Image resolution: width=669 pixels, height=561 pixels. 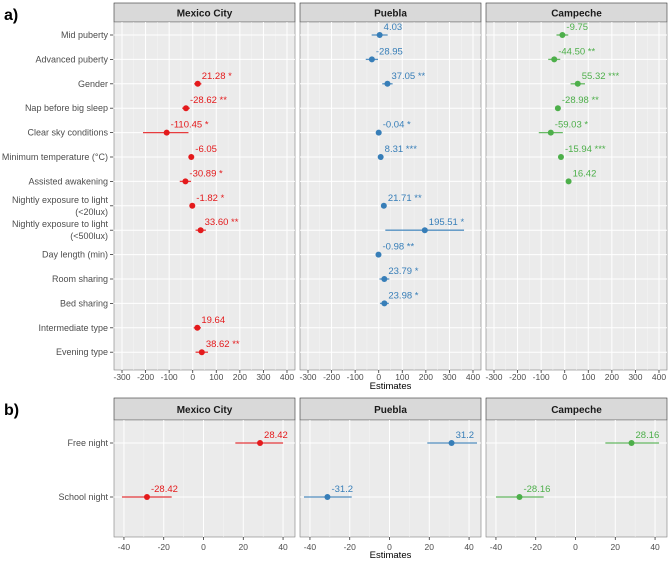 What do you see at coordinates (389, 51) in the screenshot?
I see `estimate-label: -28.95` at bounding box center [389, 51].